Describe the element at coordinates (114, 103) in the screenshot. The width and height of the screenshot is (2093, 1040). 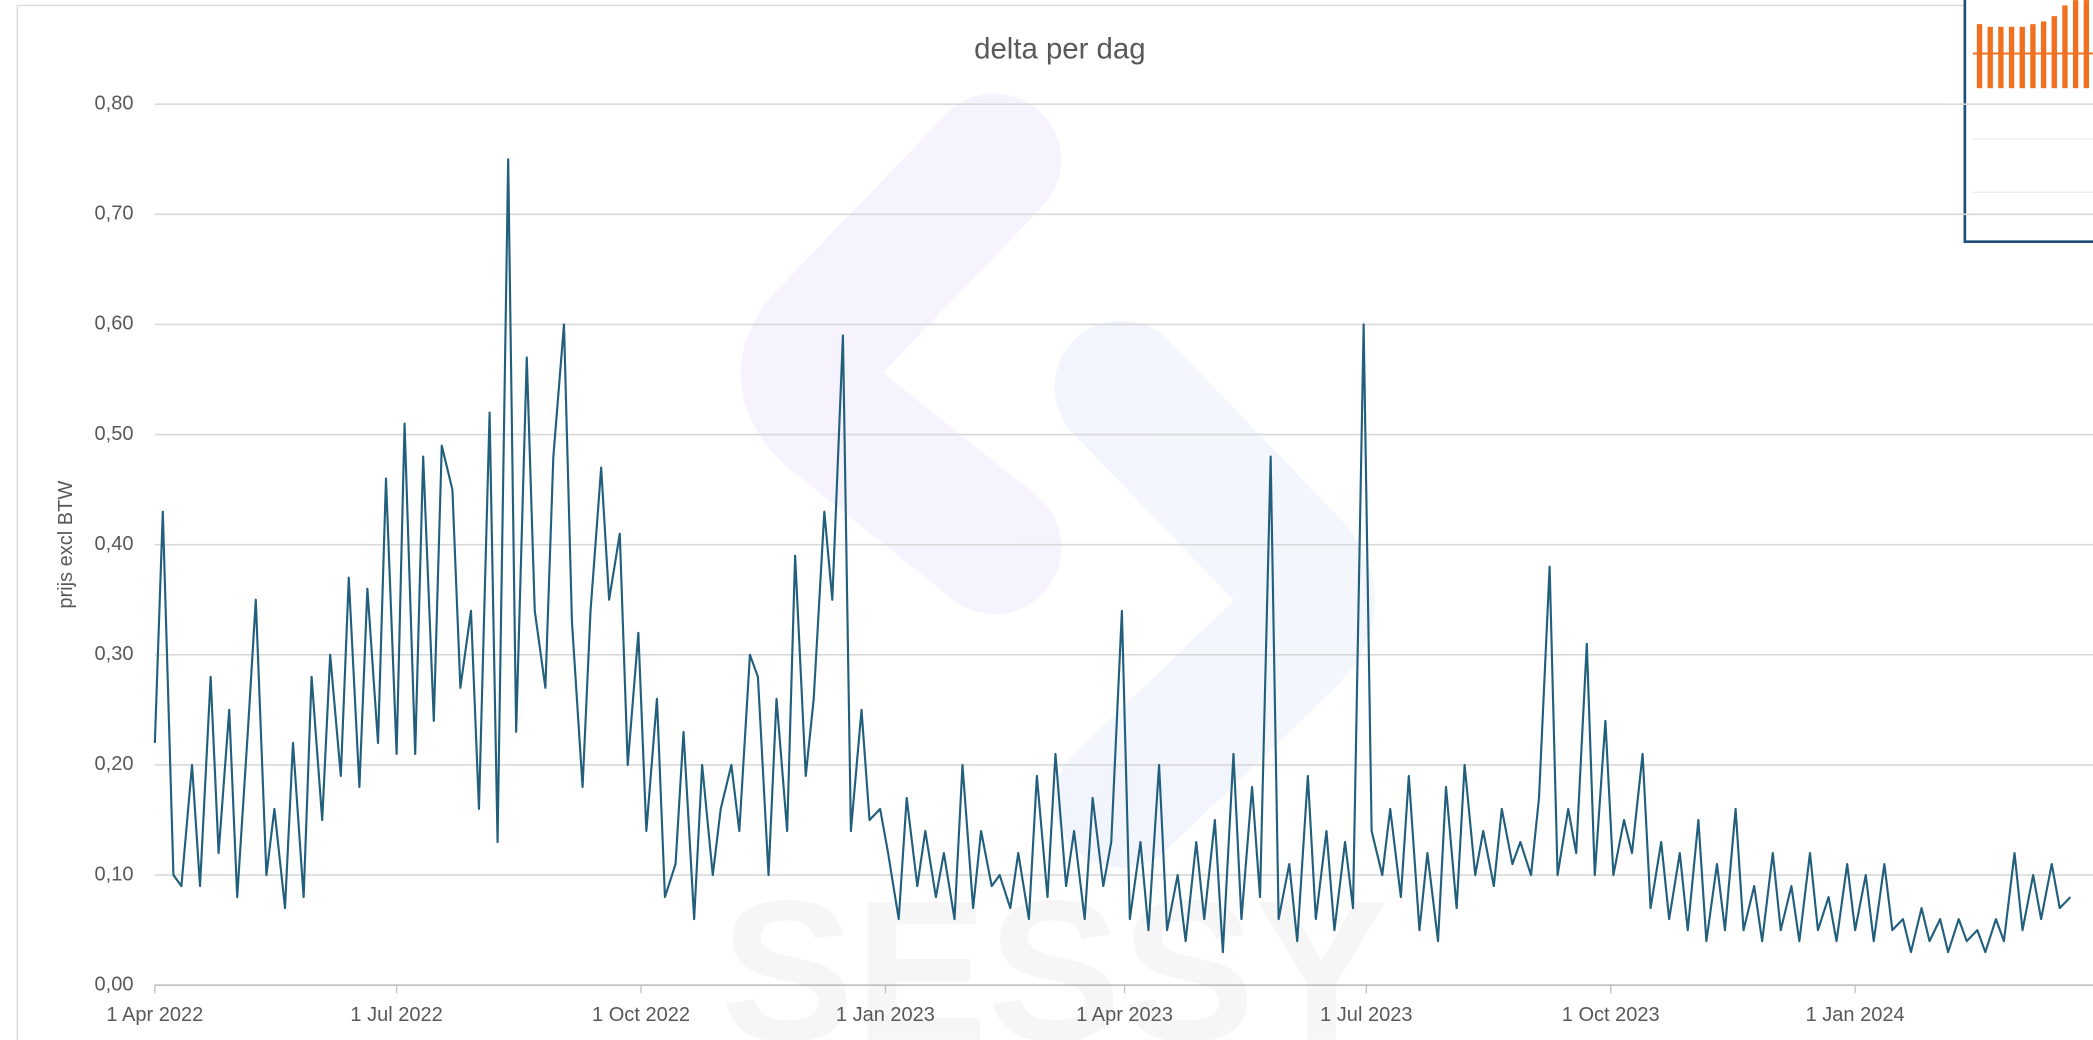
I see `y-tick-label: 0,80` at that location.